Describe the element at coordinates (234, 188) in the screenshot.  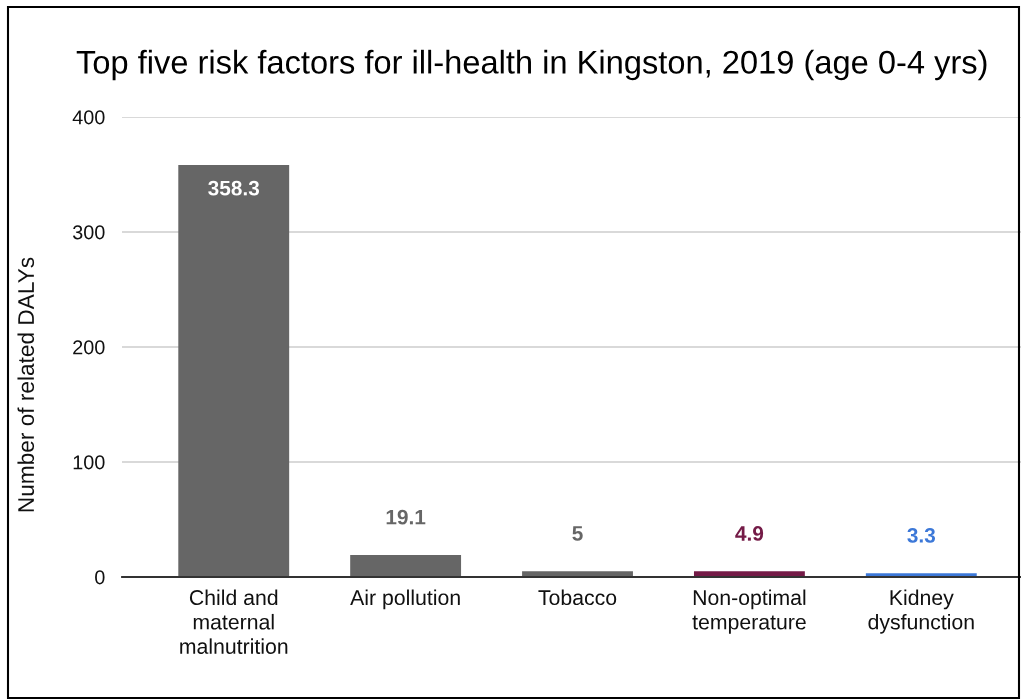
I see `data-label: 358.3` at that location.